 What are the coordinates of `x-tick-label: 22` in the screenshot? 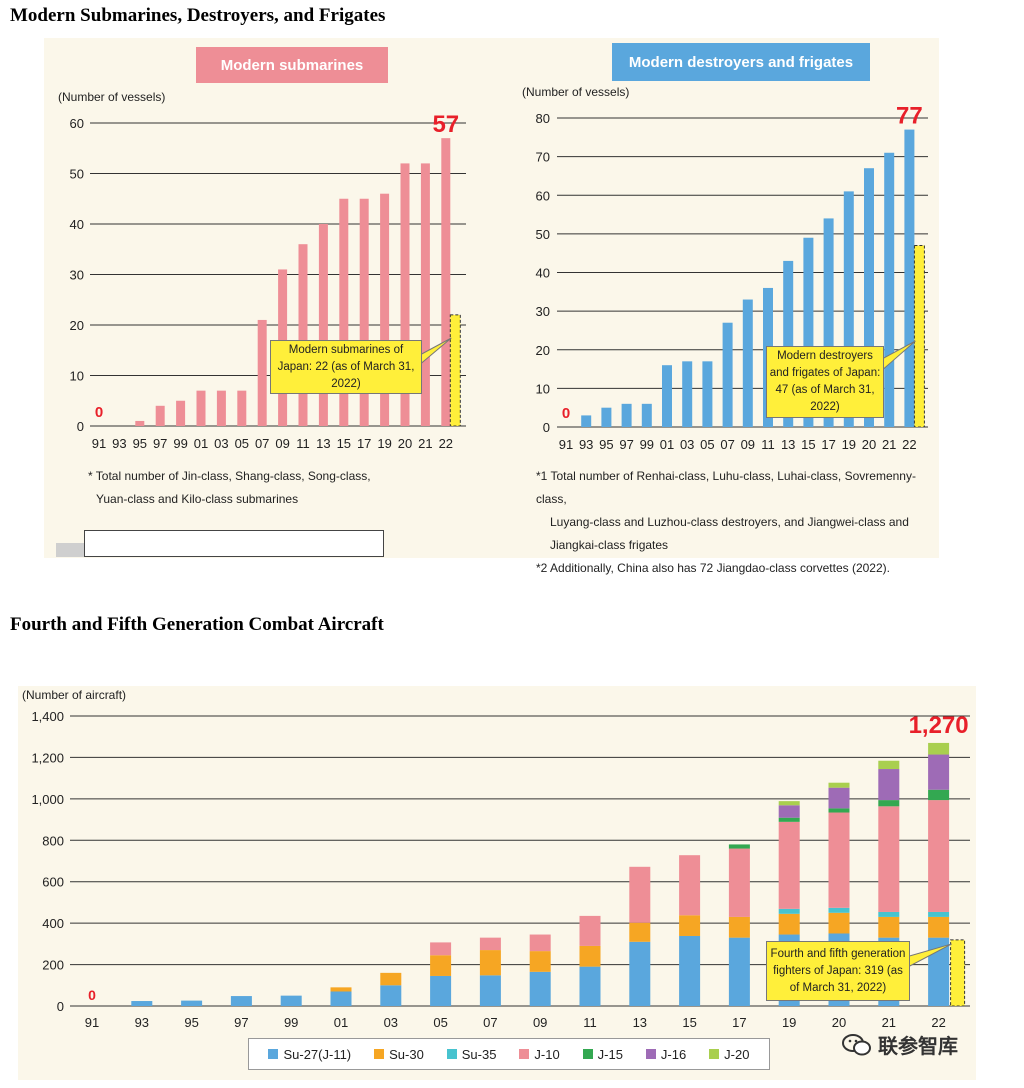 It's located at (938, 1022).